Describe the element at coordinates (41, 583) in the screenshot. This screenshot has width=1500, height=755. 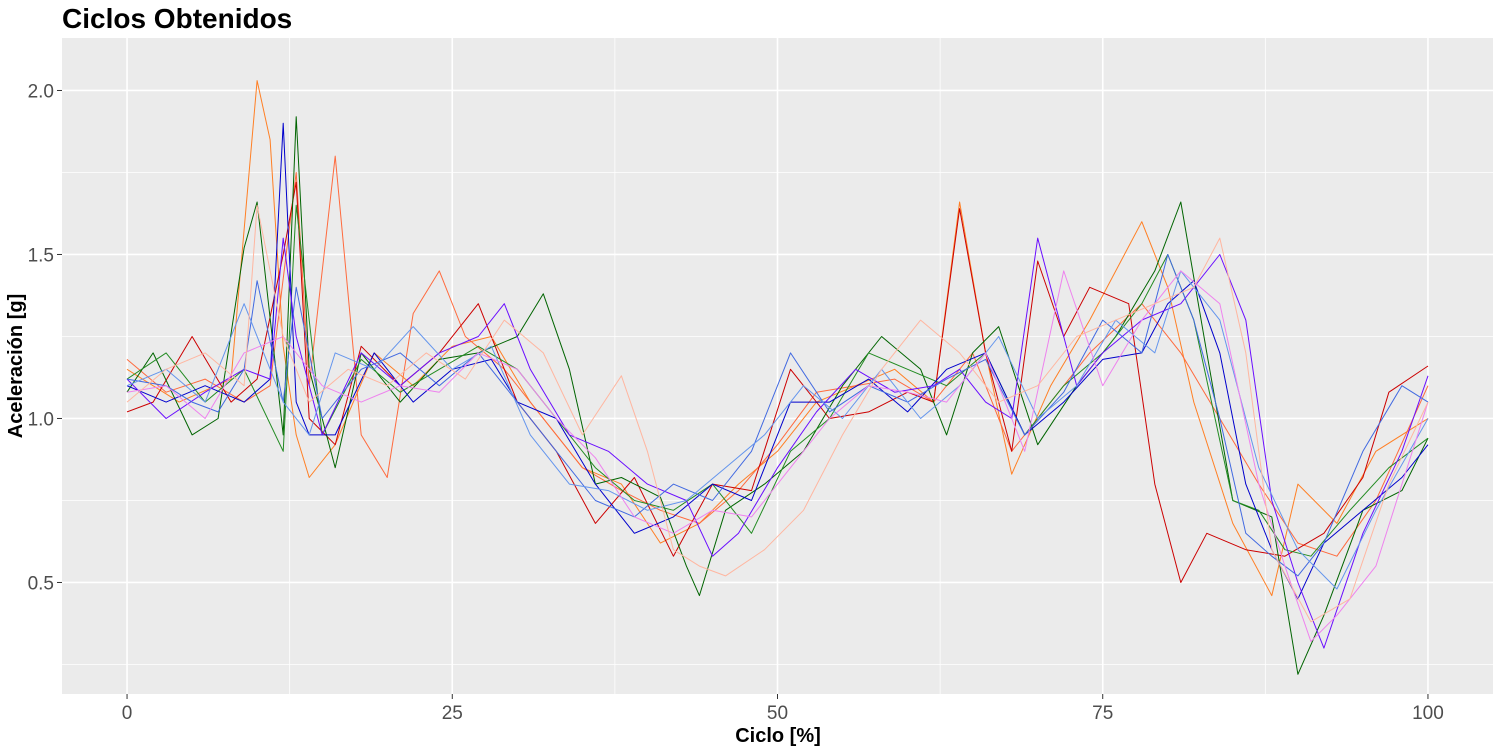
I see `y-tick-label: 0.5` at that location.